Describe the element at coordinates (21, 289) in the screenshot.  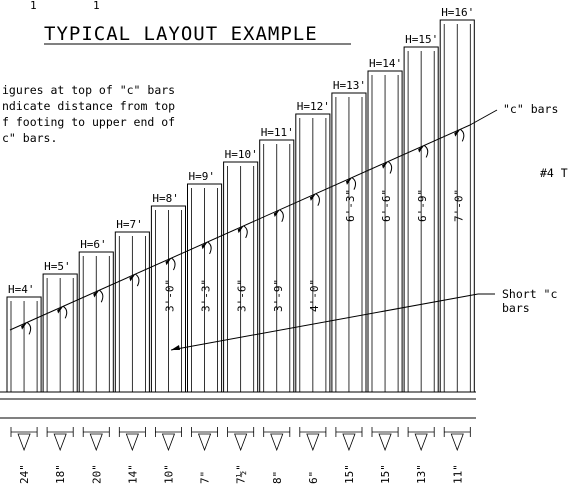
I see `bar-height-label: H=4'` at that location.